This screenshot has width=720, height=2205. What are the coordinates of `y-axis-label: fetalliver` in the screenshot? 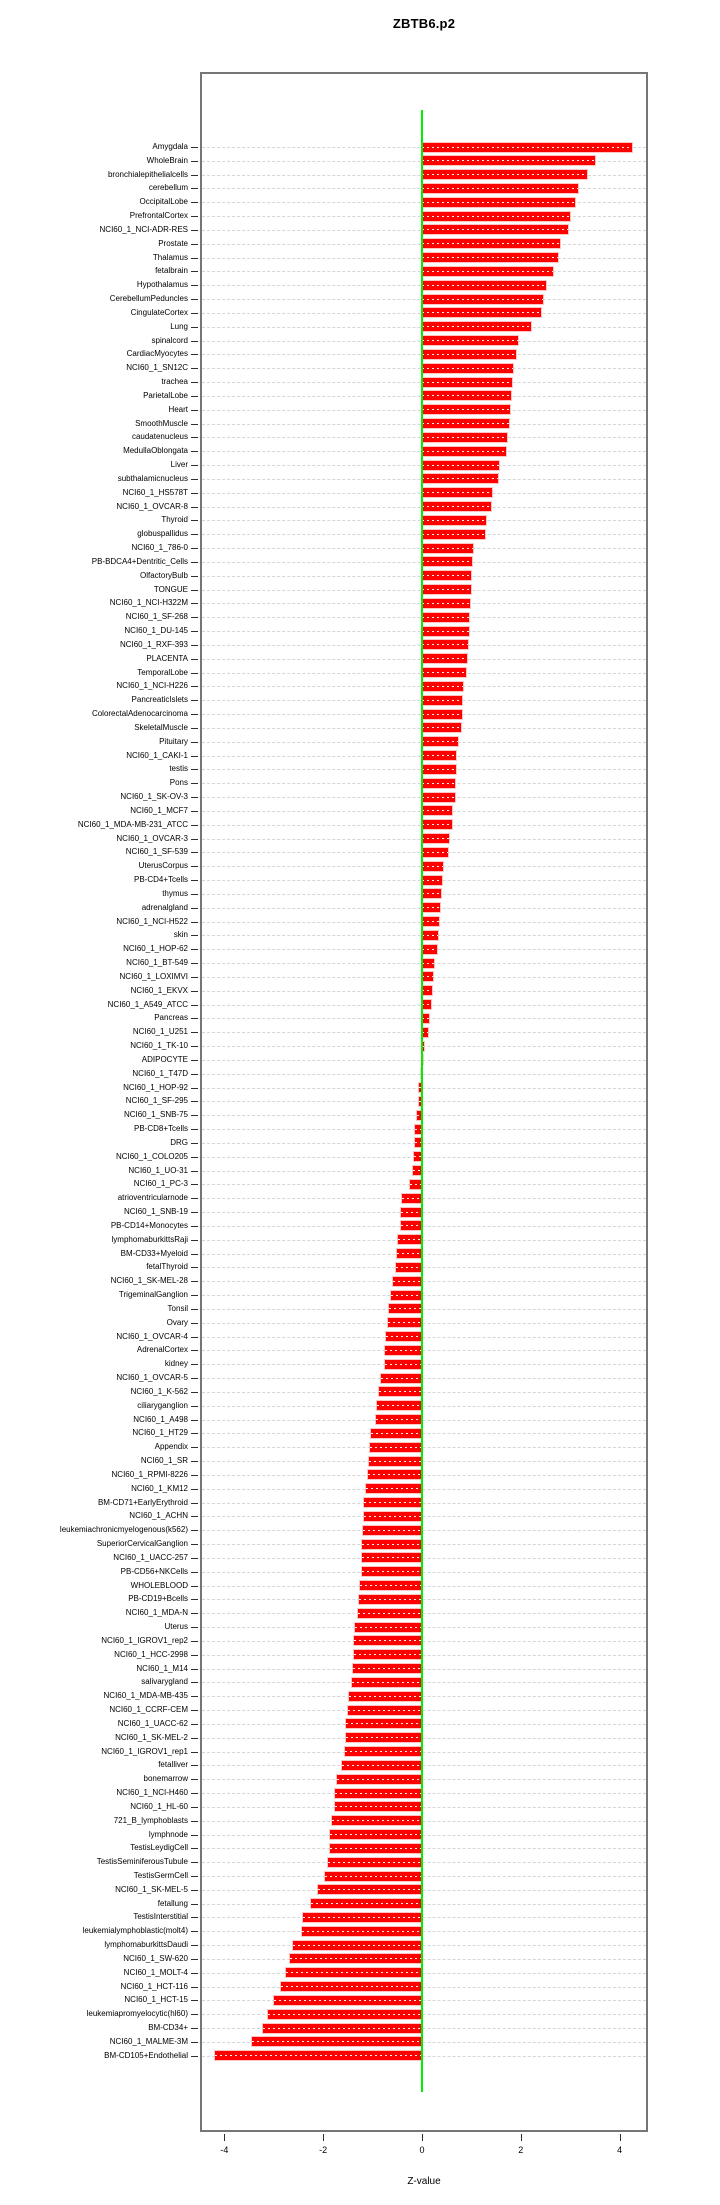 It's located at (173, 1765).